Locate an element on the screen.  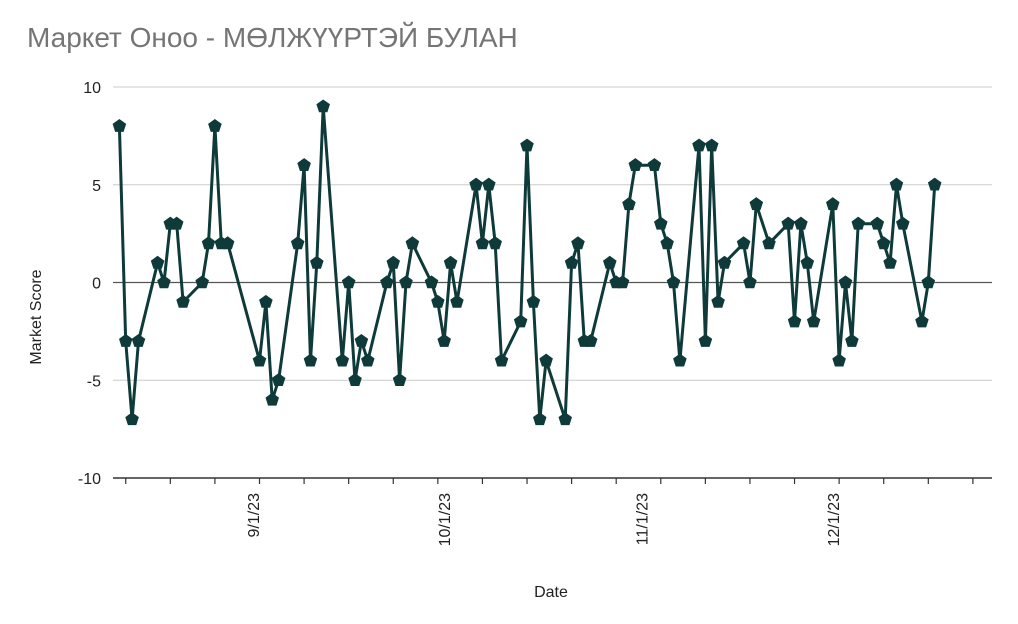
x-axis-tick-labels: 9/1/23 10/1/23 11/1/23 12/1/23 is located at coordinates (544, 519).